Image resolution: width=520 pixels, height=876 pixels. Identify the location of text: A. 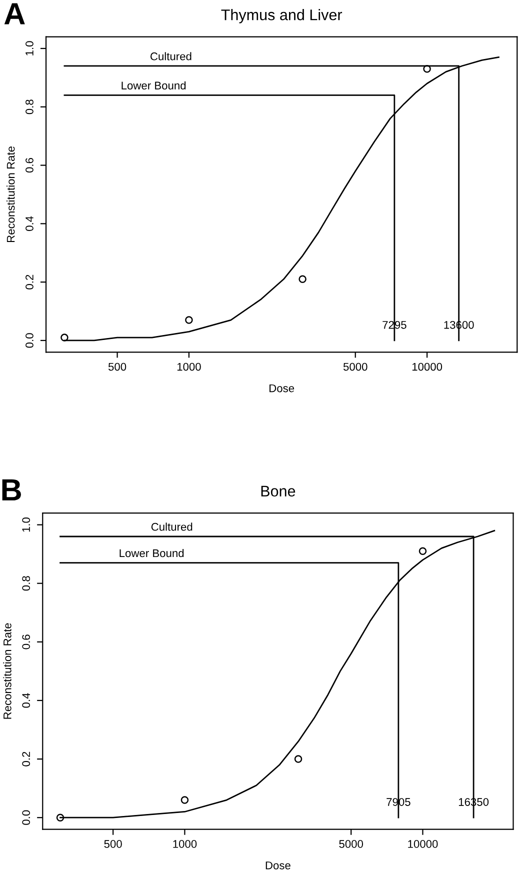
(14, 13).